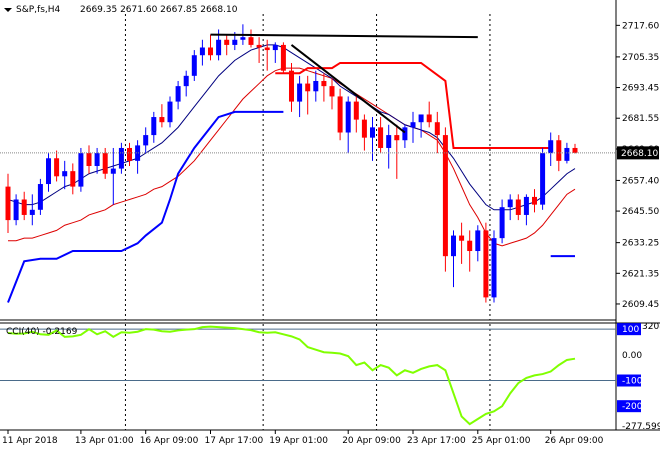 The height and width of the screenshot is (450, 660). I want to click on price-tick-label: 2681.55, so click(640, 119).